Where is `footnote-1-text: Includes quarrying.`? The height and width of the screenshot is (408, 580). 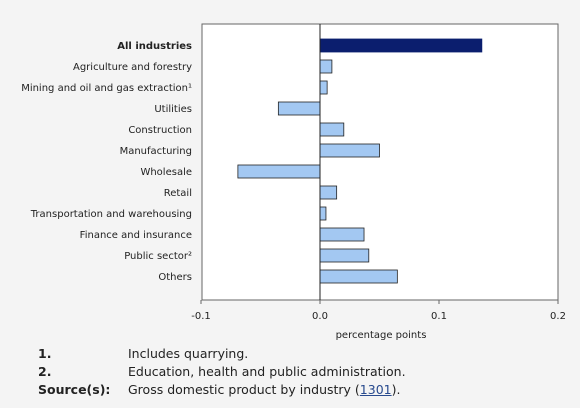 footnote-1-text: Includes quarrying. is located at coordinates (188, 353).